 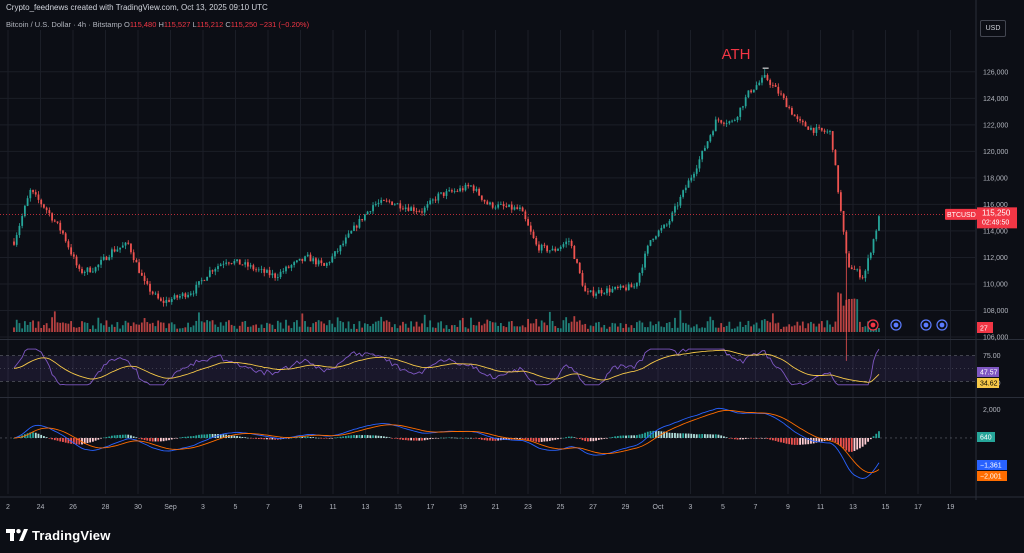 I want to click on close-value: 115,250, so click(x=244, y=24).